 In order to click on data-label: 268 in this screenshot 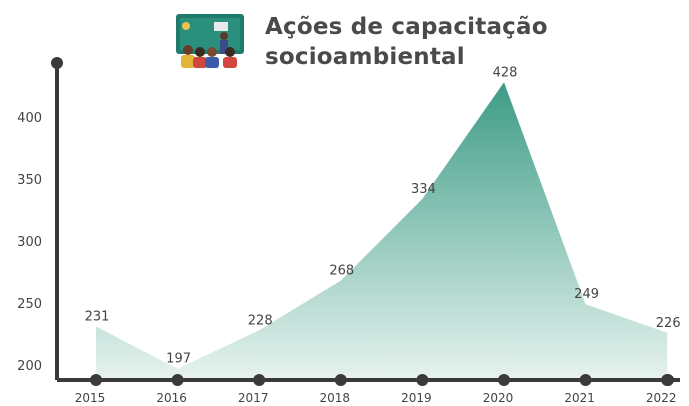, I will do `click(341, 271)`.